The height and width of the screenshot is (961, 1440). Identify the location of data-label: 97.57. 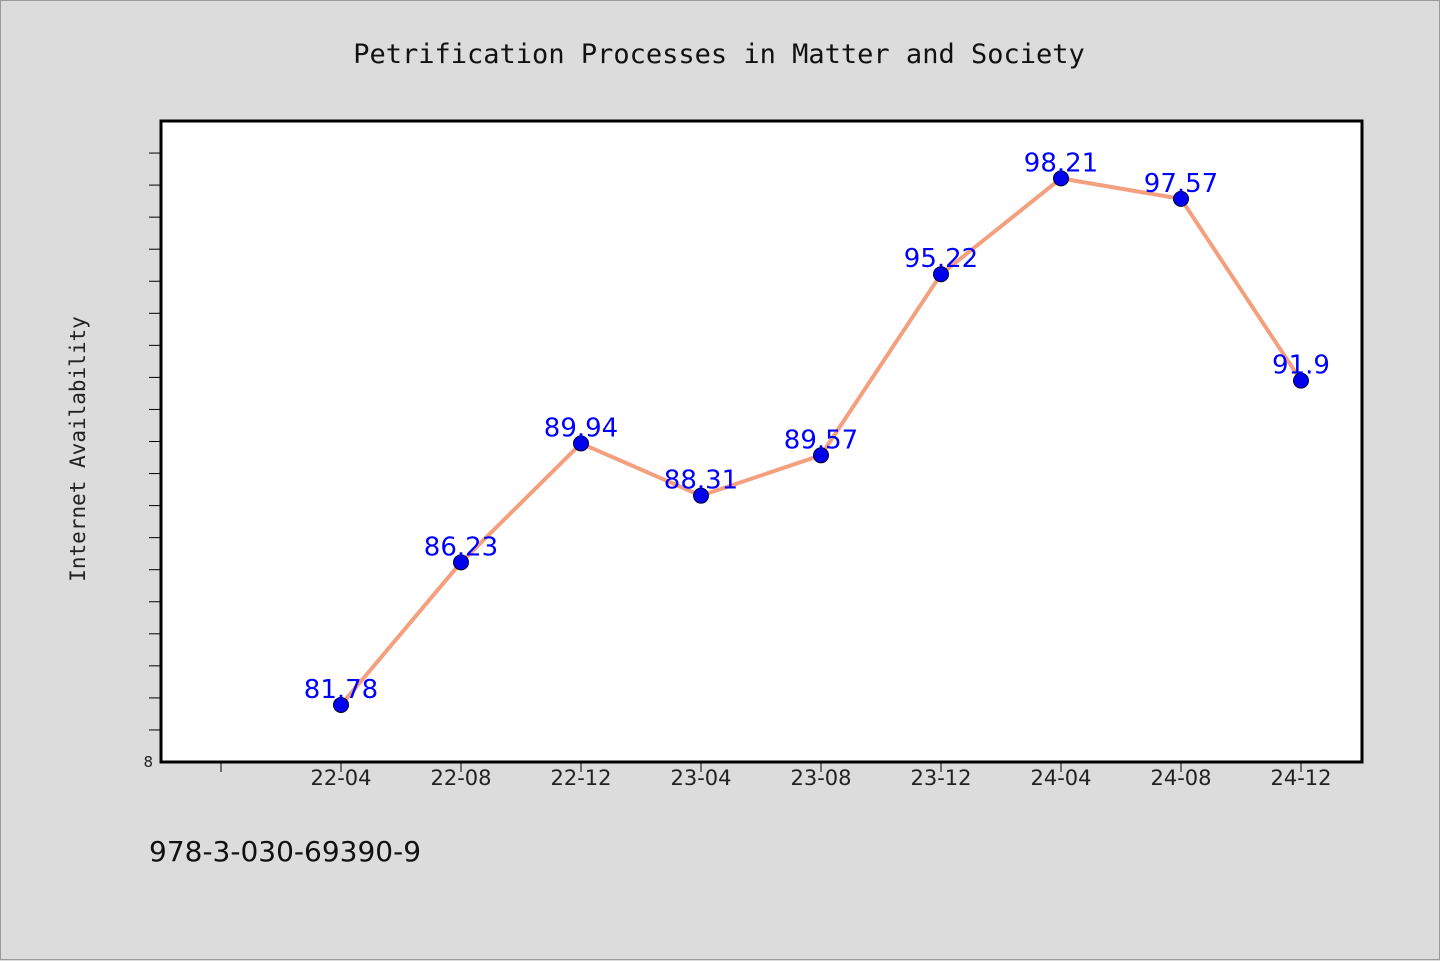
(1181, 184).